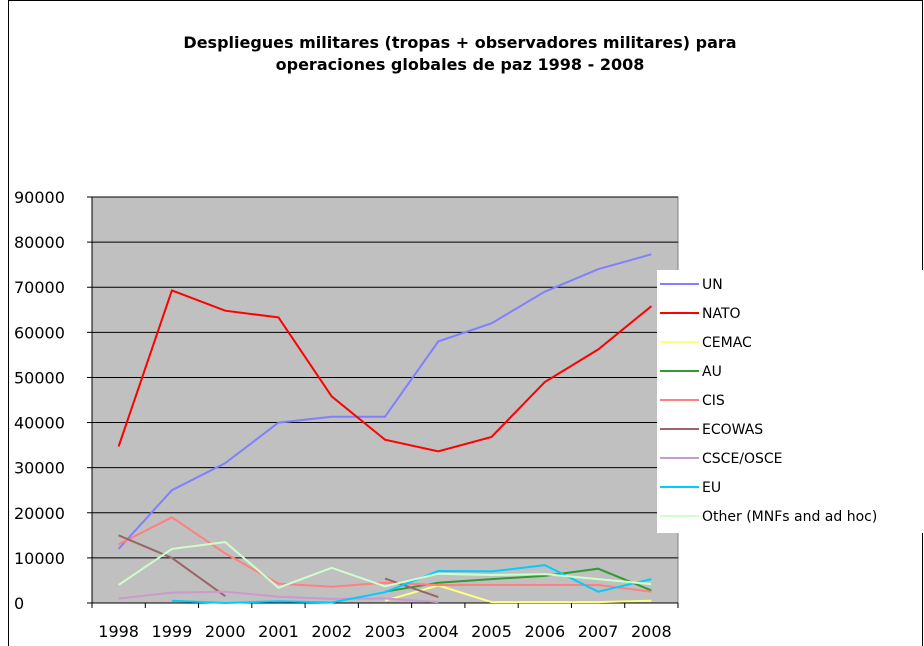  I want to click on x-tick-label: 2005, so click(491, 631).